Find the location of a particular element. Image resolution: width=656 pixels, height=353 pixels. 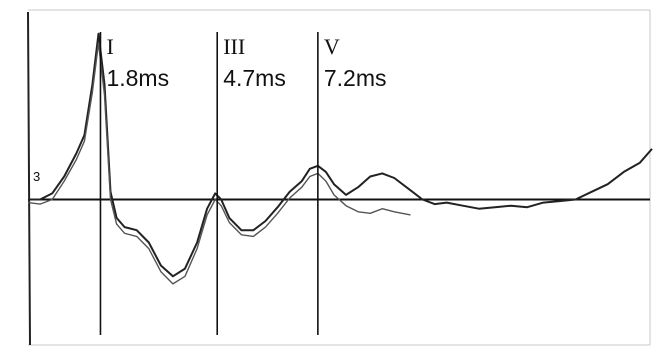

y-axis is located at coordinates (29, 178).